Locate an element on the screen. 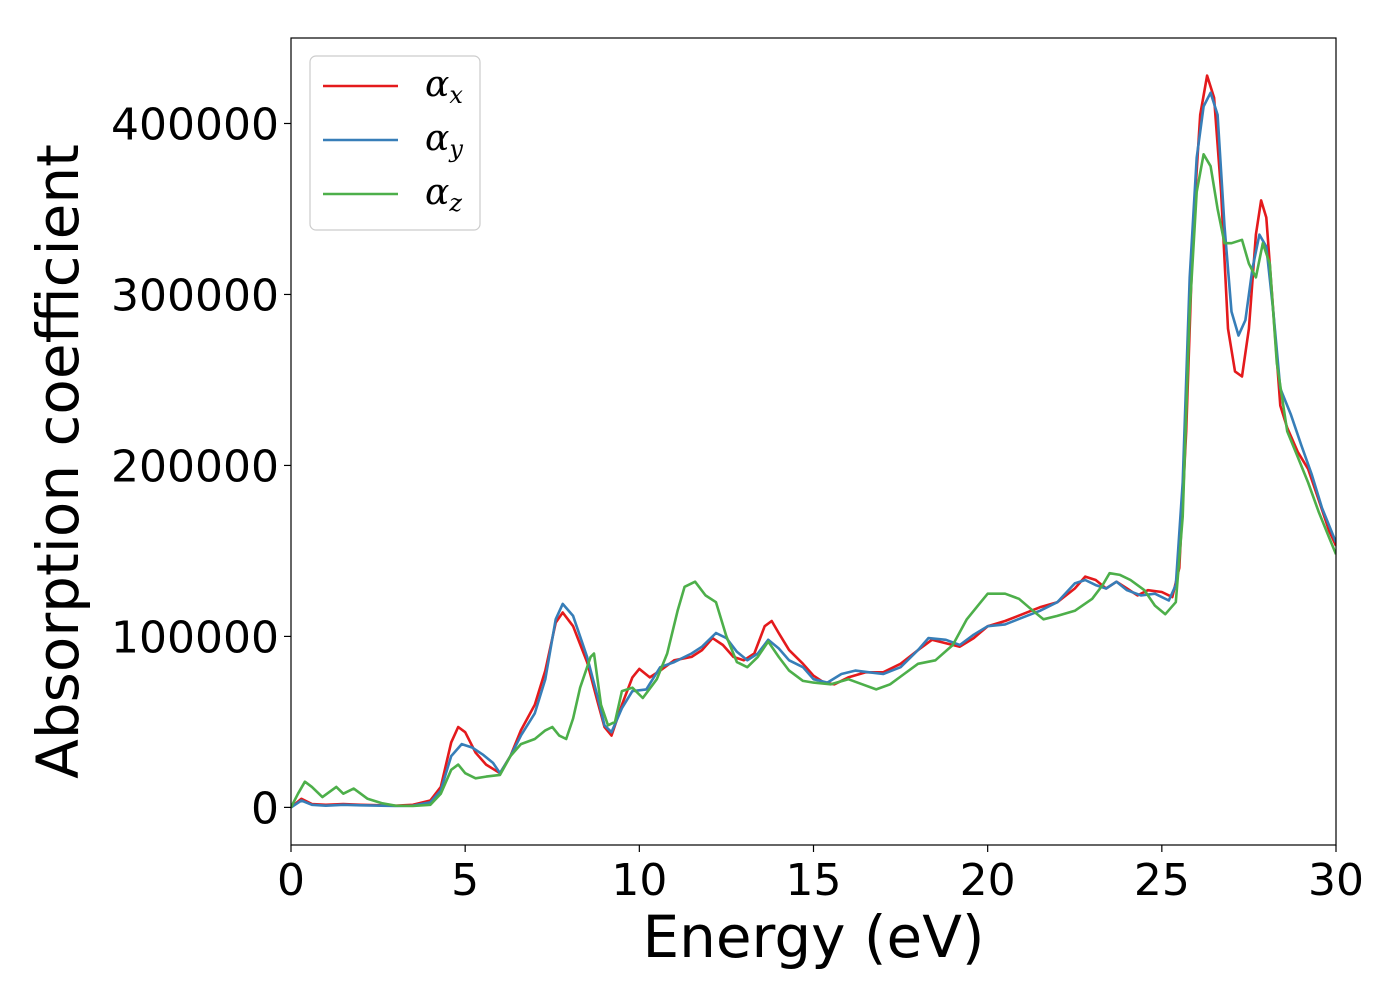 This screenshot has height=1000, width=1400. x-axis-ticks: 0 5 10 15 20 25 30 is located at coordinates (820, 875).